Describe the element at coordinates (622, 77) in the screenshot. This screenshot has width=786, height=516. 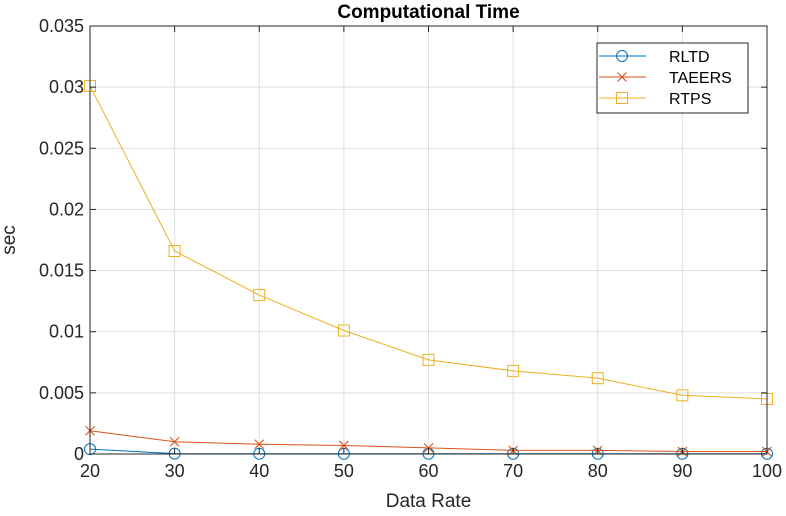
I see `legend-marker-taeers` at that location.